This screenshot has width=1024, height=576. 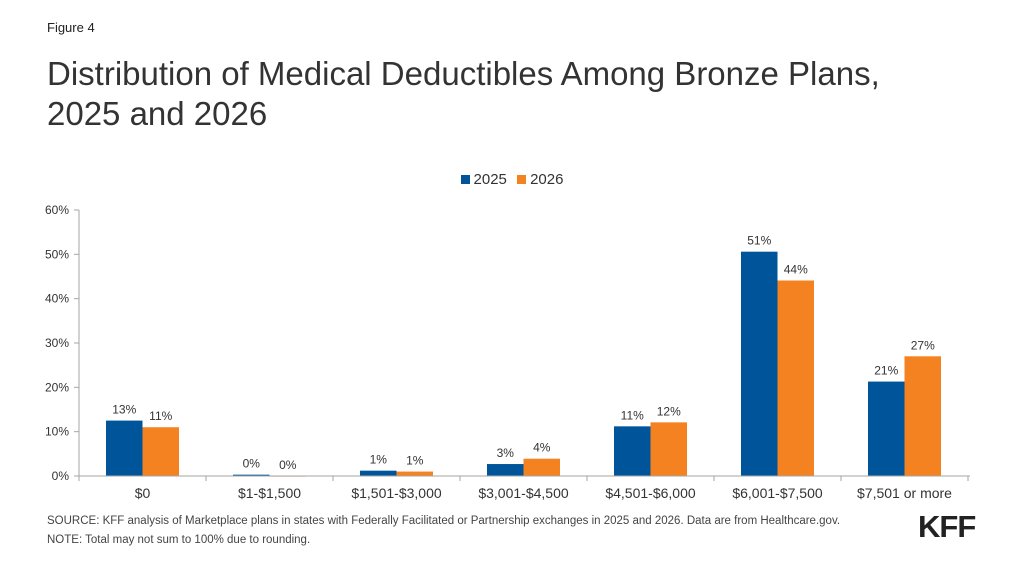 I want to click on data-label-2025: 51%, so click(x=759, y=241).